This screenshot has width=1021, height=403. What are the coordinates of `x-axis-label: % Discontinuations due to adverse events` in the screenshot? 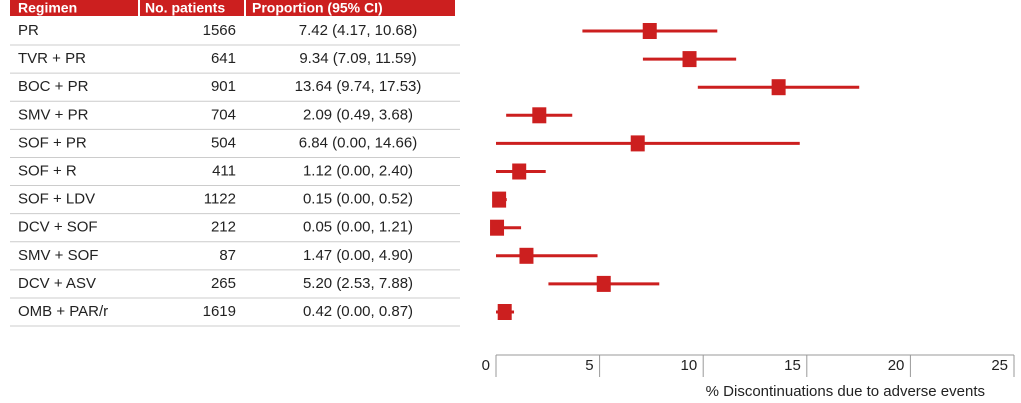 It's located at (845, 391).